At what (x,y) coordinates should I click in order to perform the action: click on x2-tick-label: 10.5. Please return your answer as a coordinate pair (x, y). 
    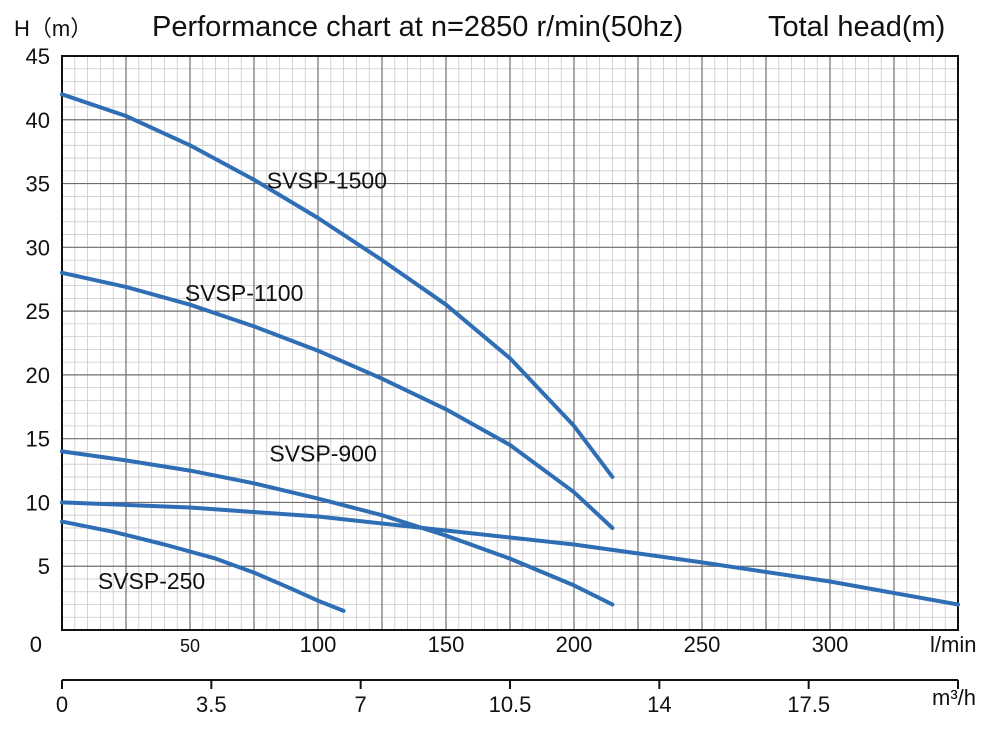
    Looking at the image, I should click on (510, 704).